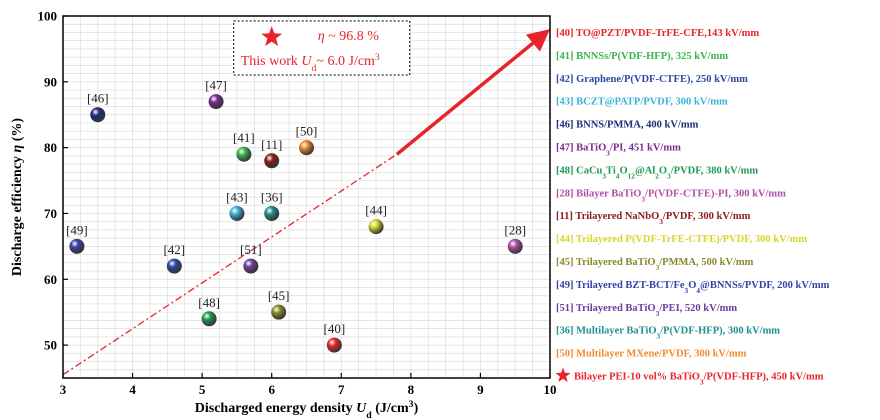 The image size is (880, 420). What do you see at coordinates (550, 389) in the screenshot?
I see `x-tick-label: 10` at bounding box center [550, 389].